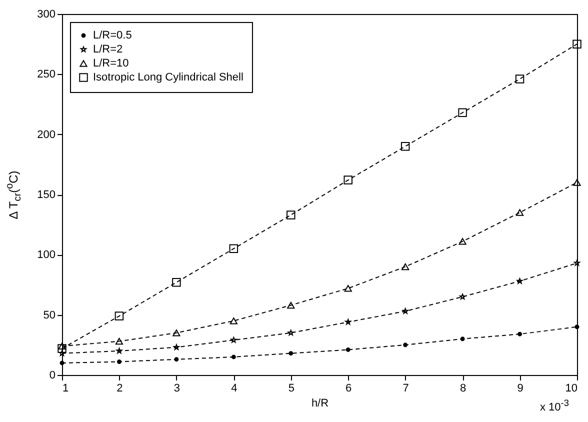  Describe the element at coordinates (463, 388) in the screenshot. I see `x-tick-label: 8` at that location.